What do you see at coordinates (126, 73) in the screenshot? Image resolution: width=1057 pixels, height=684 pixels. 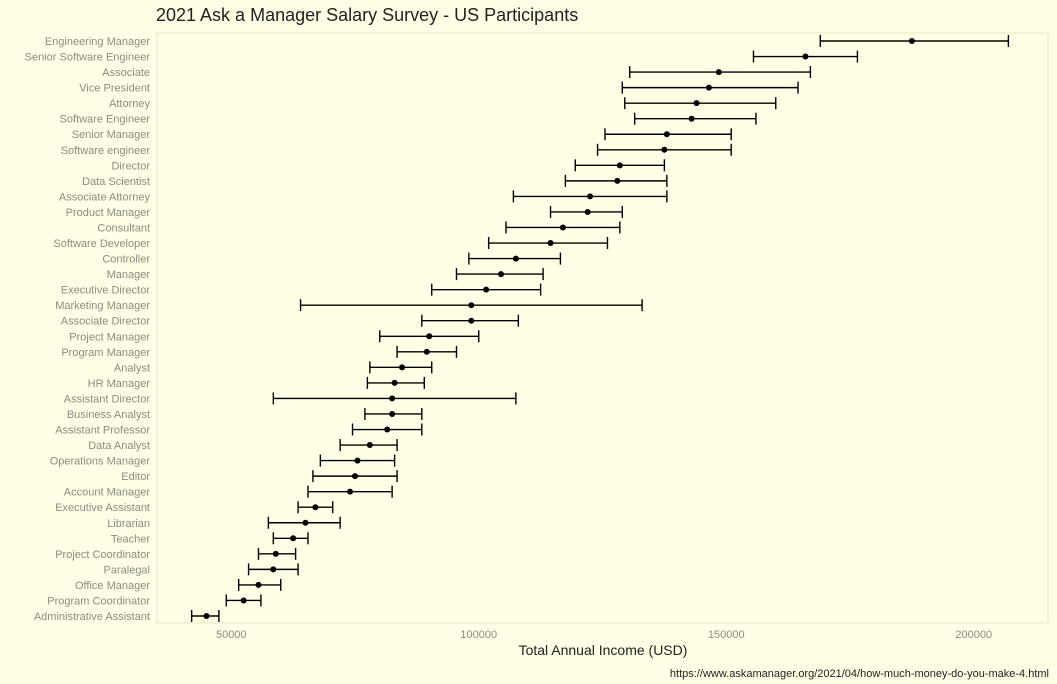 I see `category-label: Associate` at bounding box center [126, 73].